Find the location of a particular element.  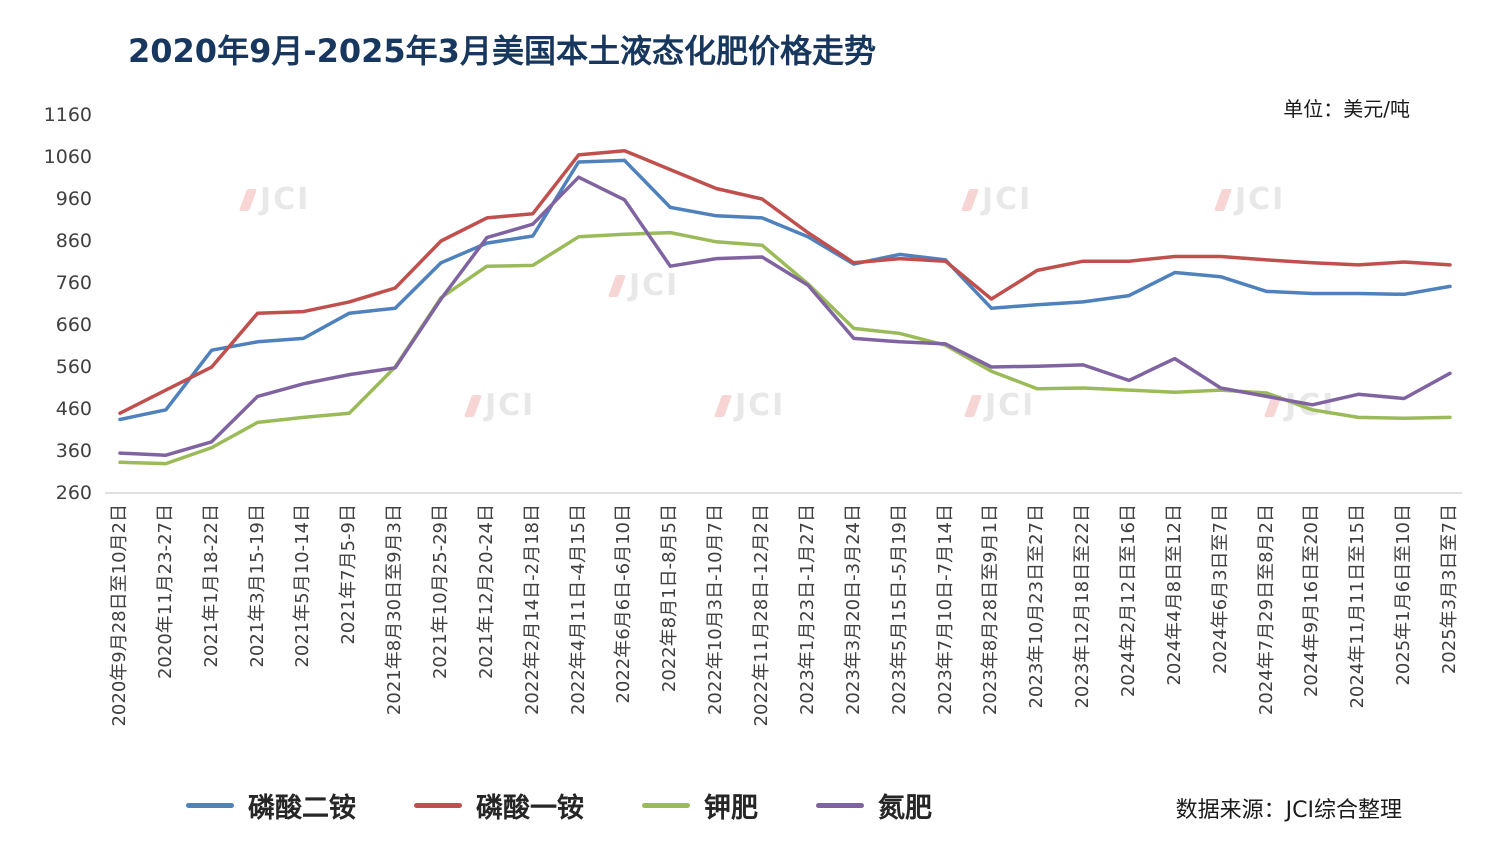

legend-item-potash: 钾肥 is located at coordinates (700, 805).